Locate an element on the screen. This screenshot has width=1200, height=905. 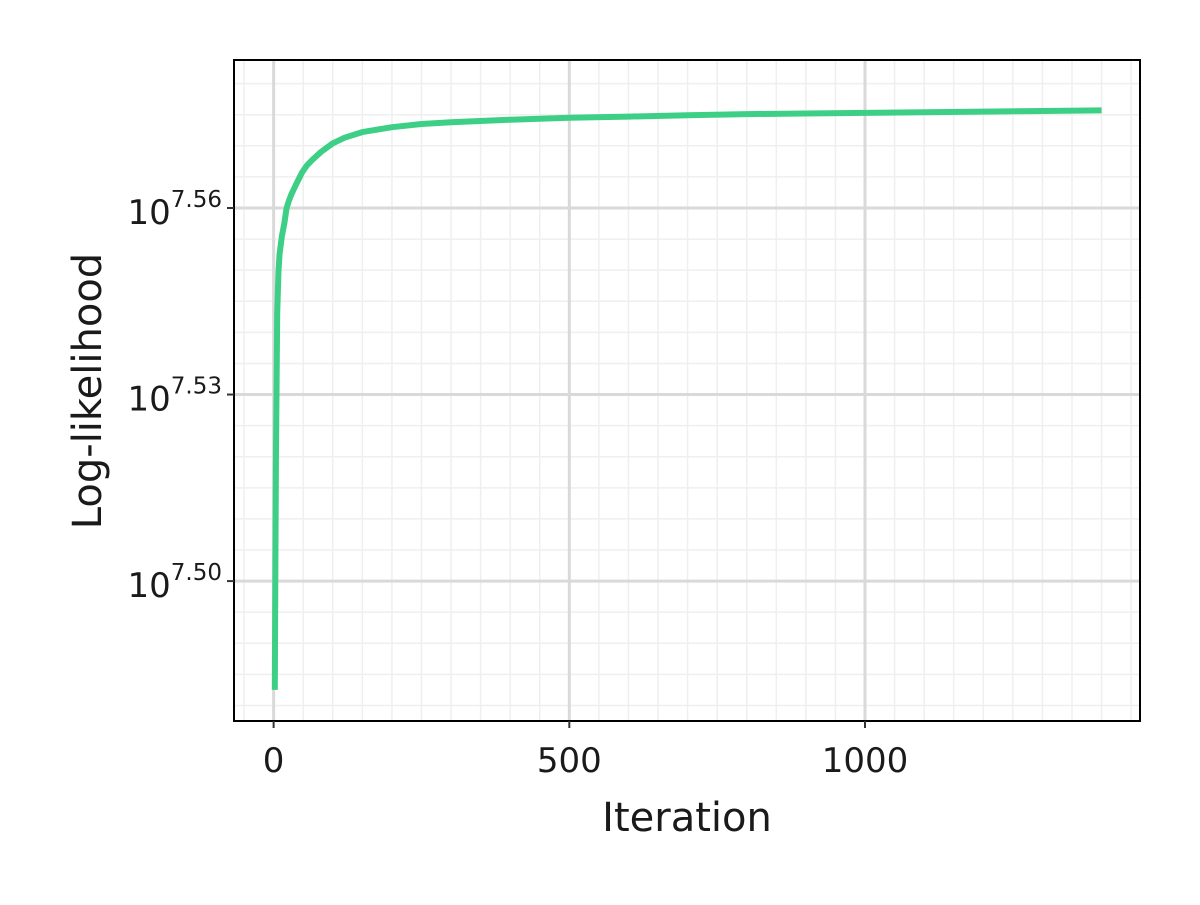
y-tick-label: 107.53 is located at coordinates (175, 397).